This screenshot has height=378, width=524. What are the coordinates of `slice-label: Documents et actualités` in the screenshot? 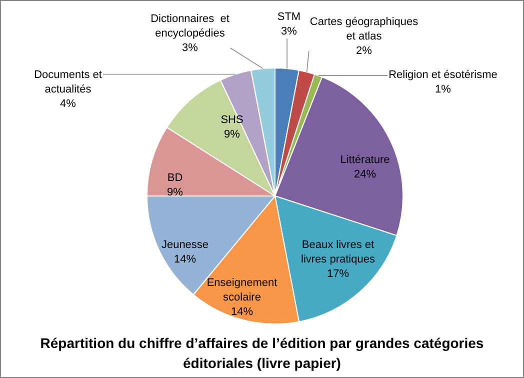 It's located at (68, 82).